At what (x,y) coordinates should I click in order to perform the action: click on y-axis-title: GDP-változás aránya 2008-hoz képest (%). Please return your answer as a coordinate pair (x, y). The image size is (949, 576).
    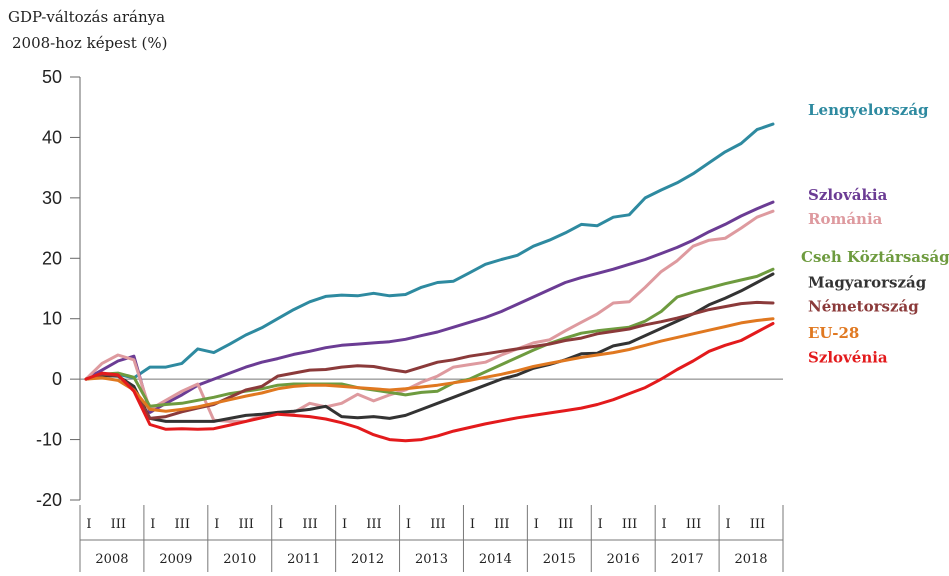
    Looking at the image, I should click on (88, 30).